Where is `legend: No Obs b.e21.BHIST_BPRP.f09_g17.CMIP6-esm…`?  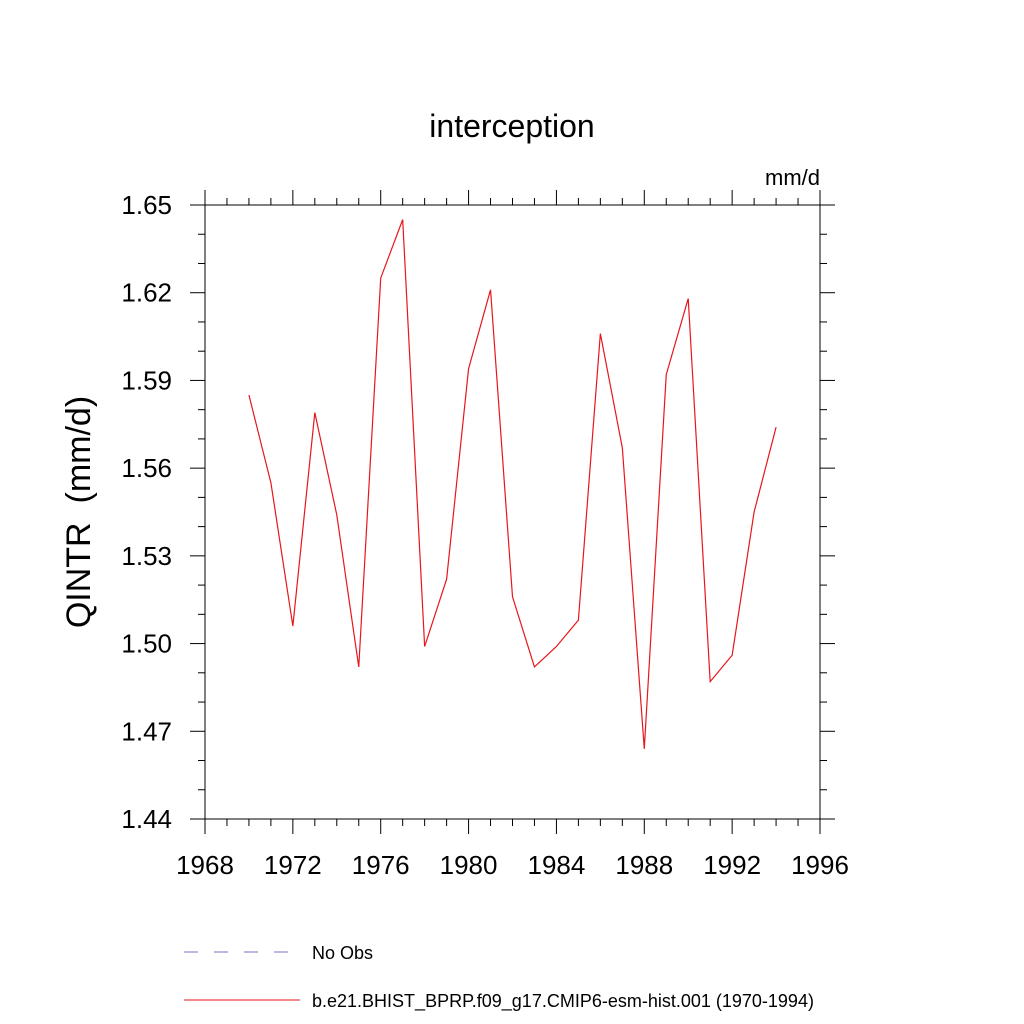 legend: No Obs b.e21.BHIST_BPRP.f09_g17.CMIP6-esm… is located at coordinates (499, 977).